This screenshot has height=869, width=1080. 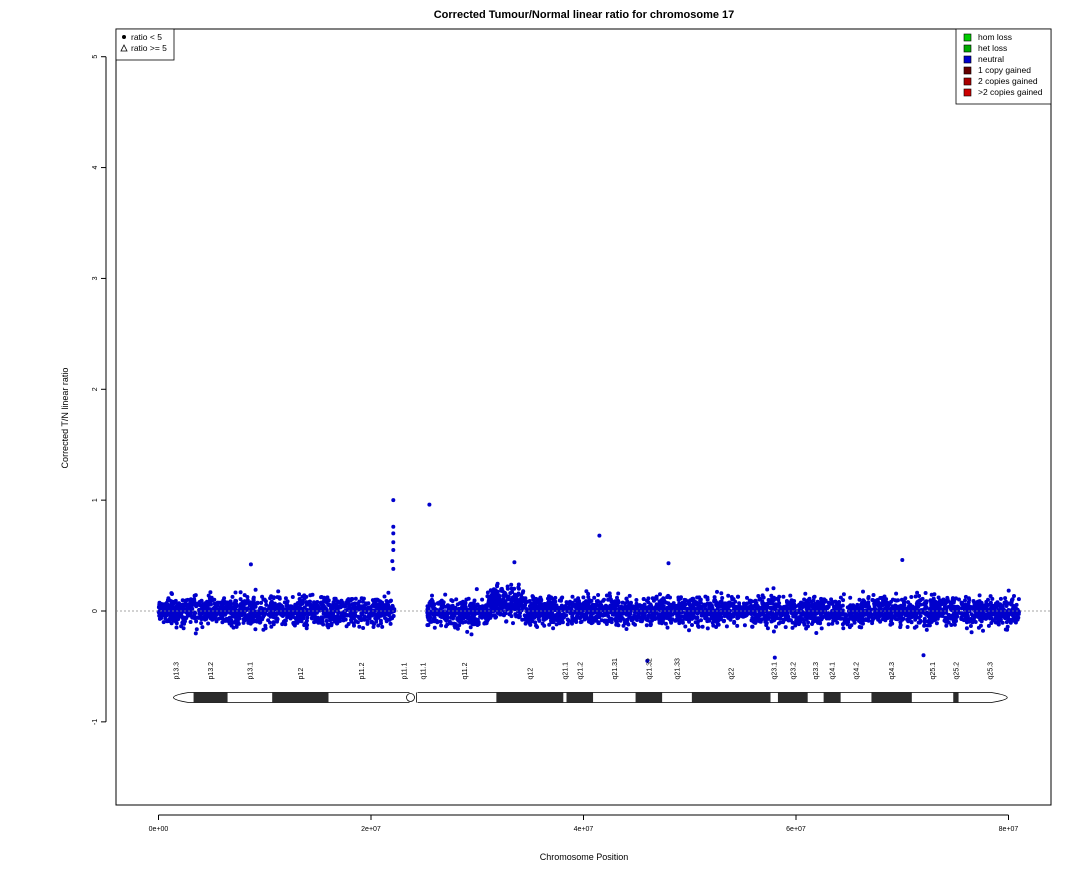 What do you see at coordinates (584, 829) in the screenshot?
I see `x-tick-label: 4e+07` at bounding box center [584, 829].